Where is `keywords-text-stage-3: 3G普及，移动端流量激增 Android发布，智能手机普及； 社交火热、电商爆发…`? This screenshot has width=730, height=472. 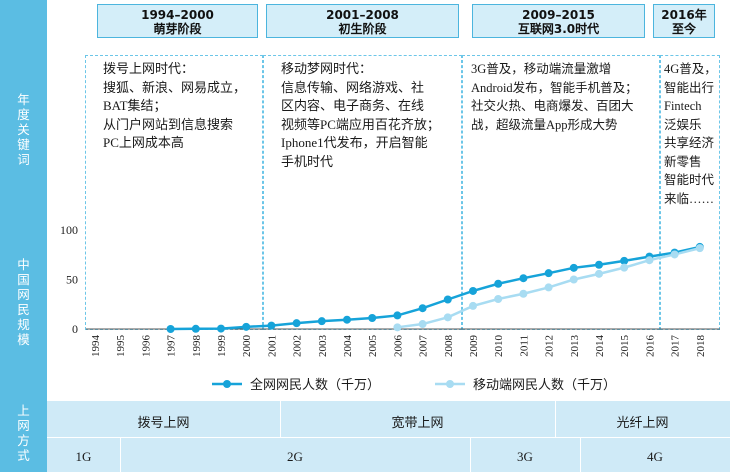 keywords-text-stage-3: 3G普及，移动端流量激增 Android发布，智能手机普及； 社交火热、电商爆发… is located at coordinates (554, 97).